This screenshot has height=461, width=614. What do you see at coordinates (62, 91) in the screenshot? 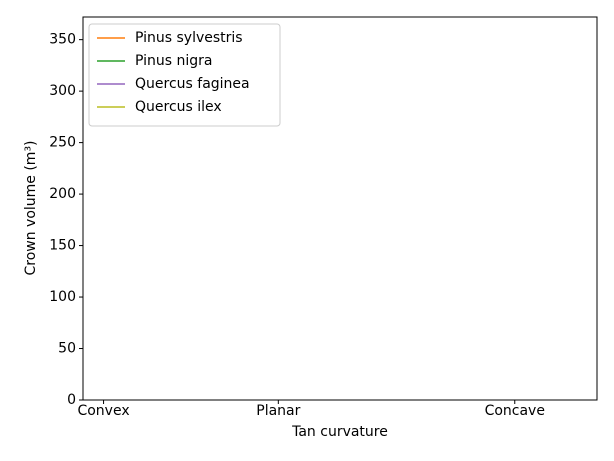
I see `y-tick-label: 300` at bounding box center [62, 91].